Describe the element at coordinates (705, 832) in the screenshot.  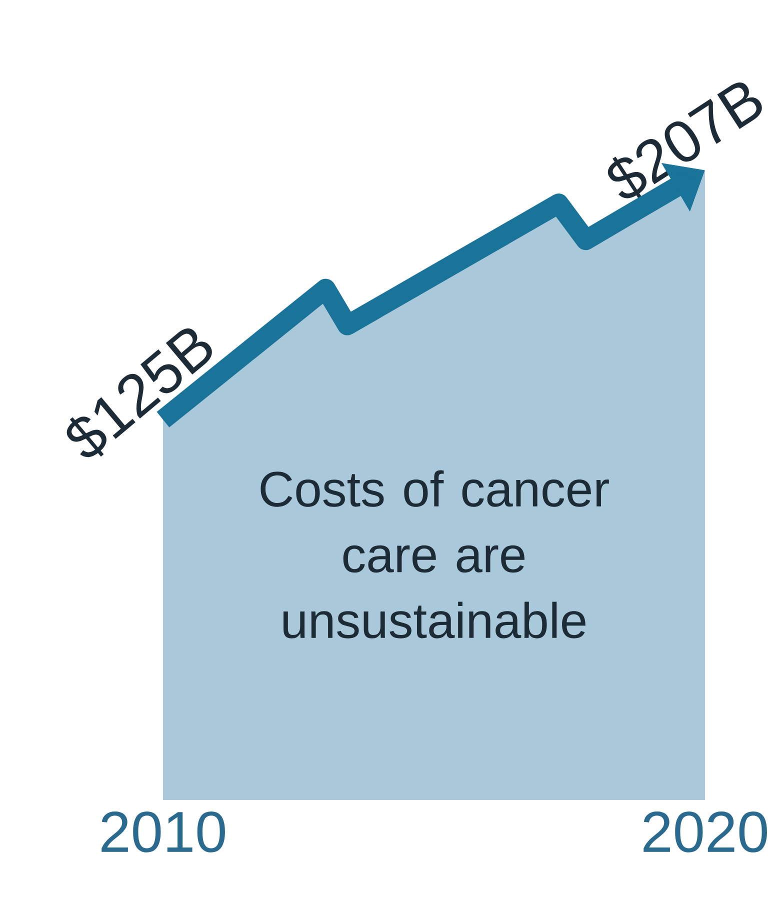
I see `x-tick-label: 2020` at that location.